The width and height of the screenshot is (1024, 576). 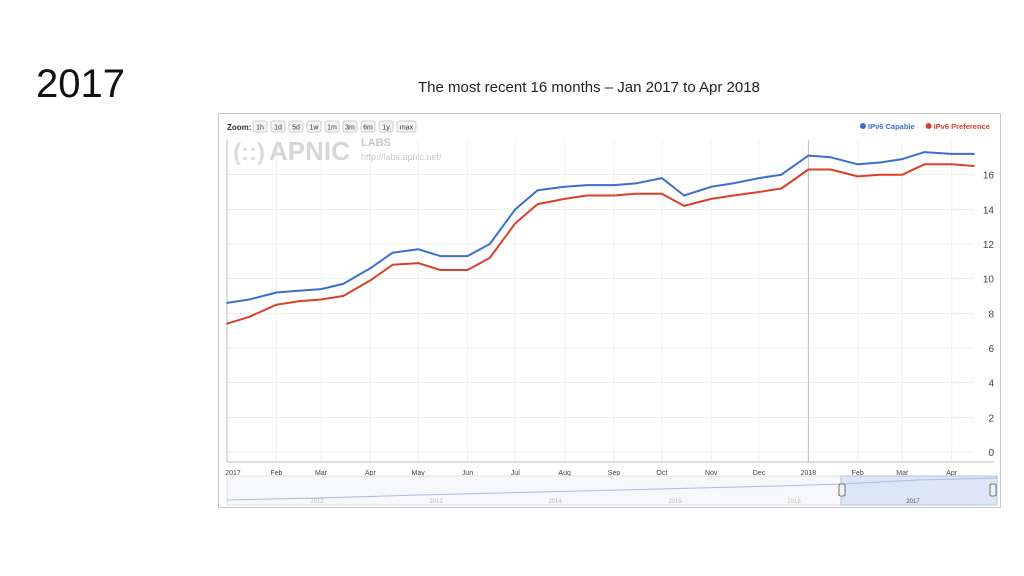 I want to click on navigator-label: 2016, so click(x=794, y=502).